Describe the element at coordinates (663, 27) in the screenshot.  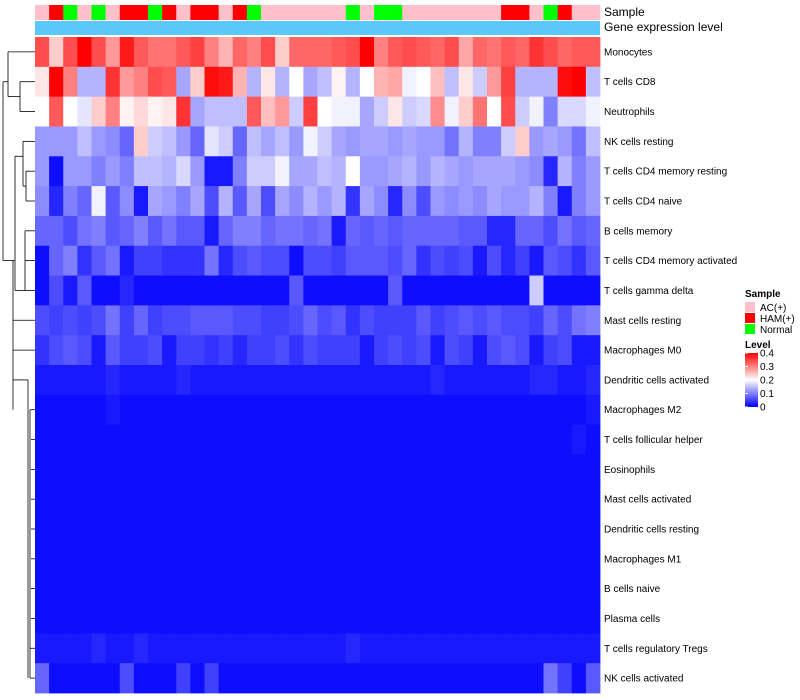
I see `expression-annotation-label: Gene expression level` at that location.